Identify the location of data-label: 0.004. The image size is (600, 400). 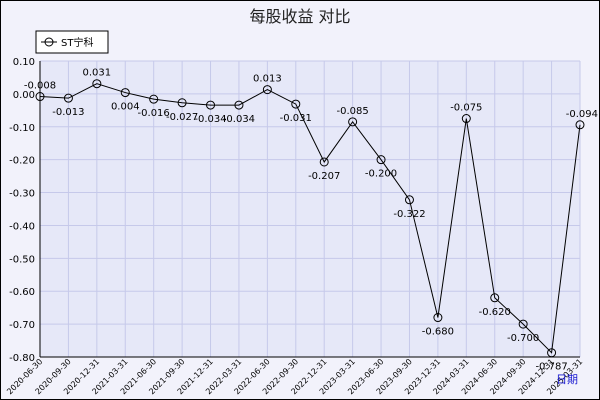
(125, 107).